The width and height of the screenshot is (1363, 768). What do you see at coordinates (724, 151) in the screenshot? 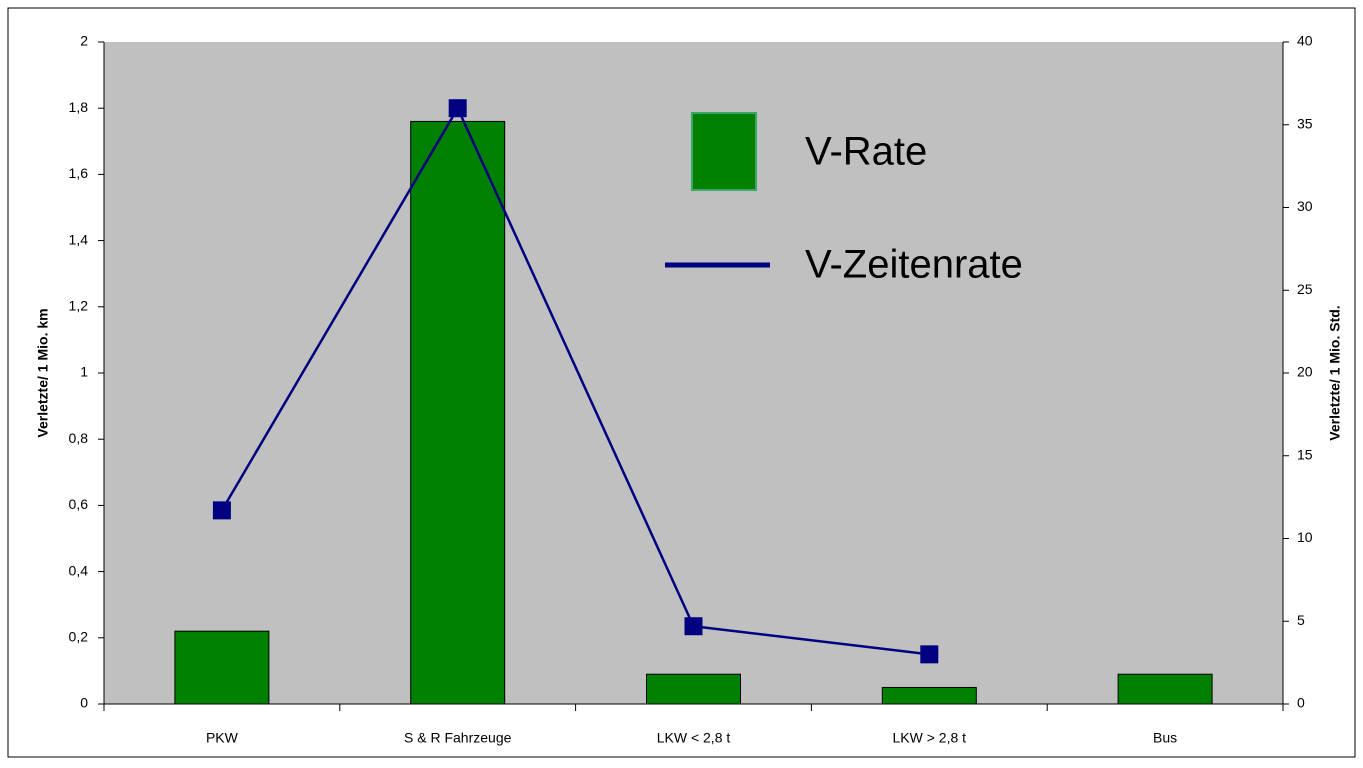
I see `legend-swatch` at bounding box center [724, 151].